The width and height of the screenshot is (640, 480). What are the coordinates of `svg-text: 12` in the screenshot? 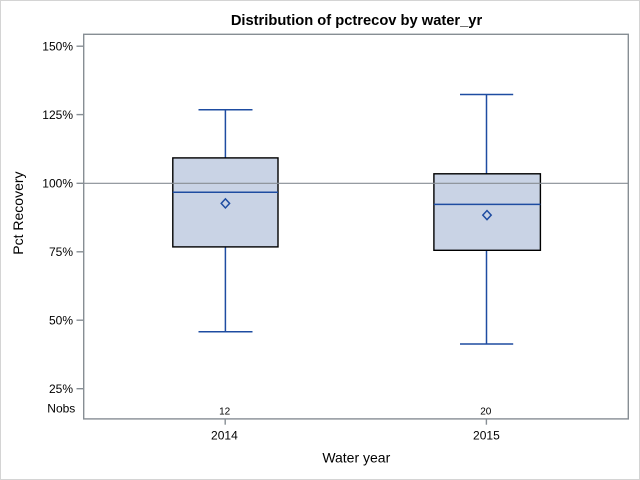 It's located at (225, 412).